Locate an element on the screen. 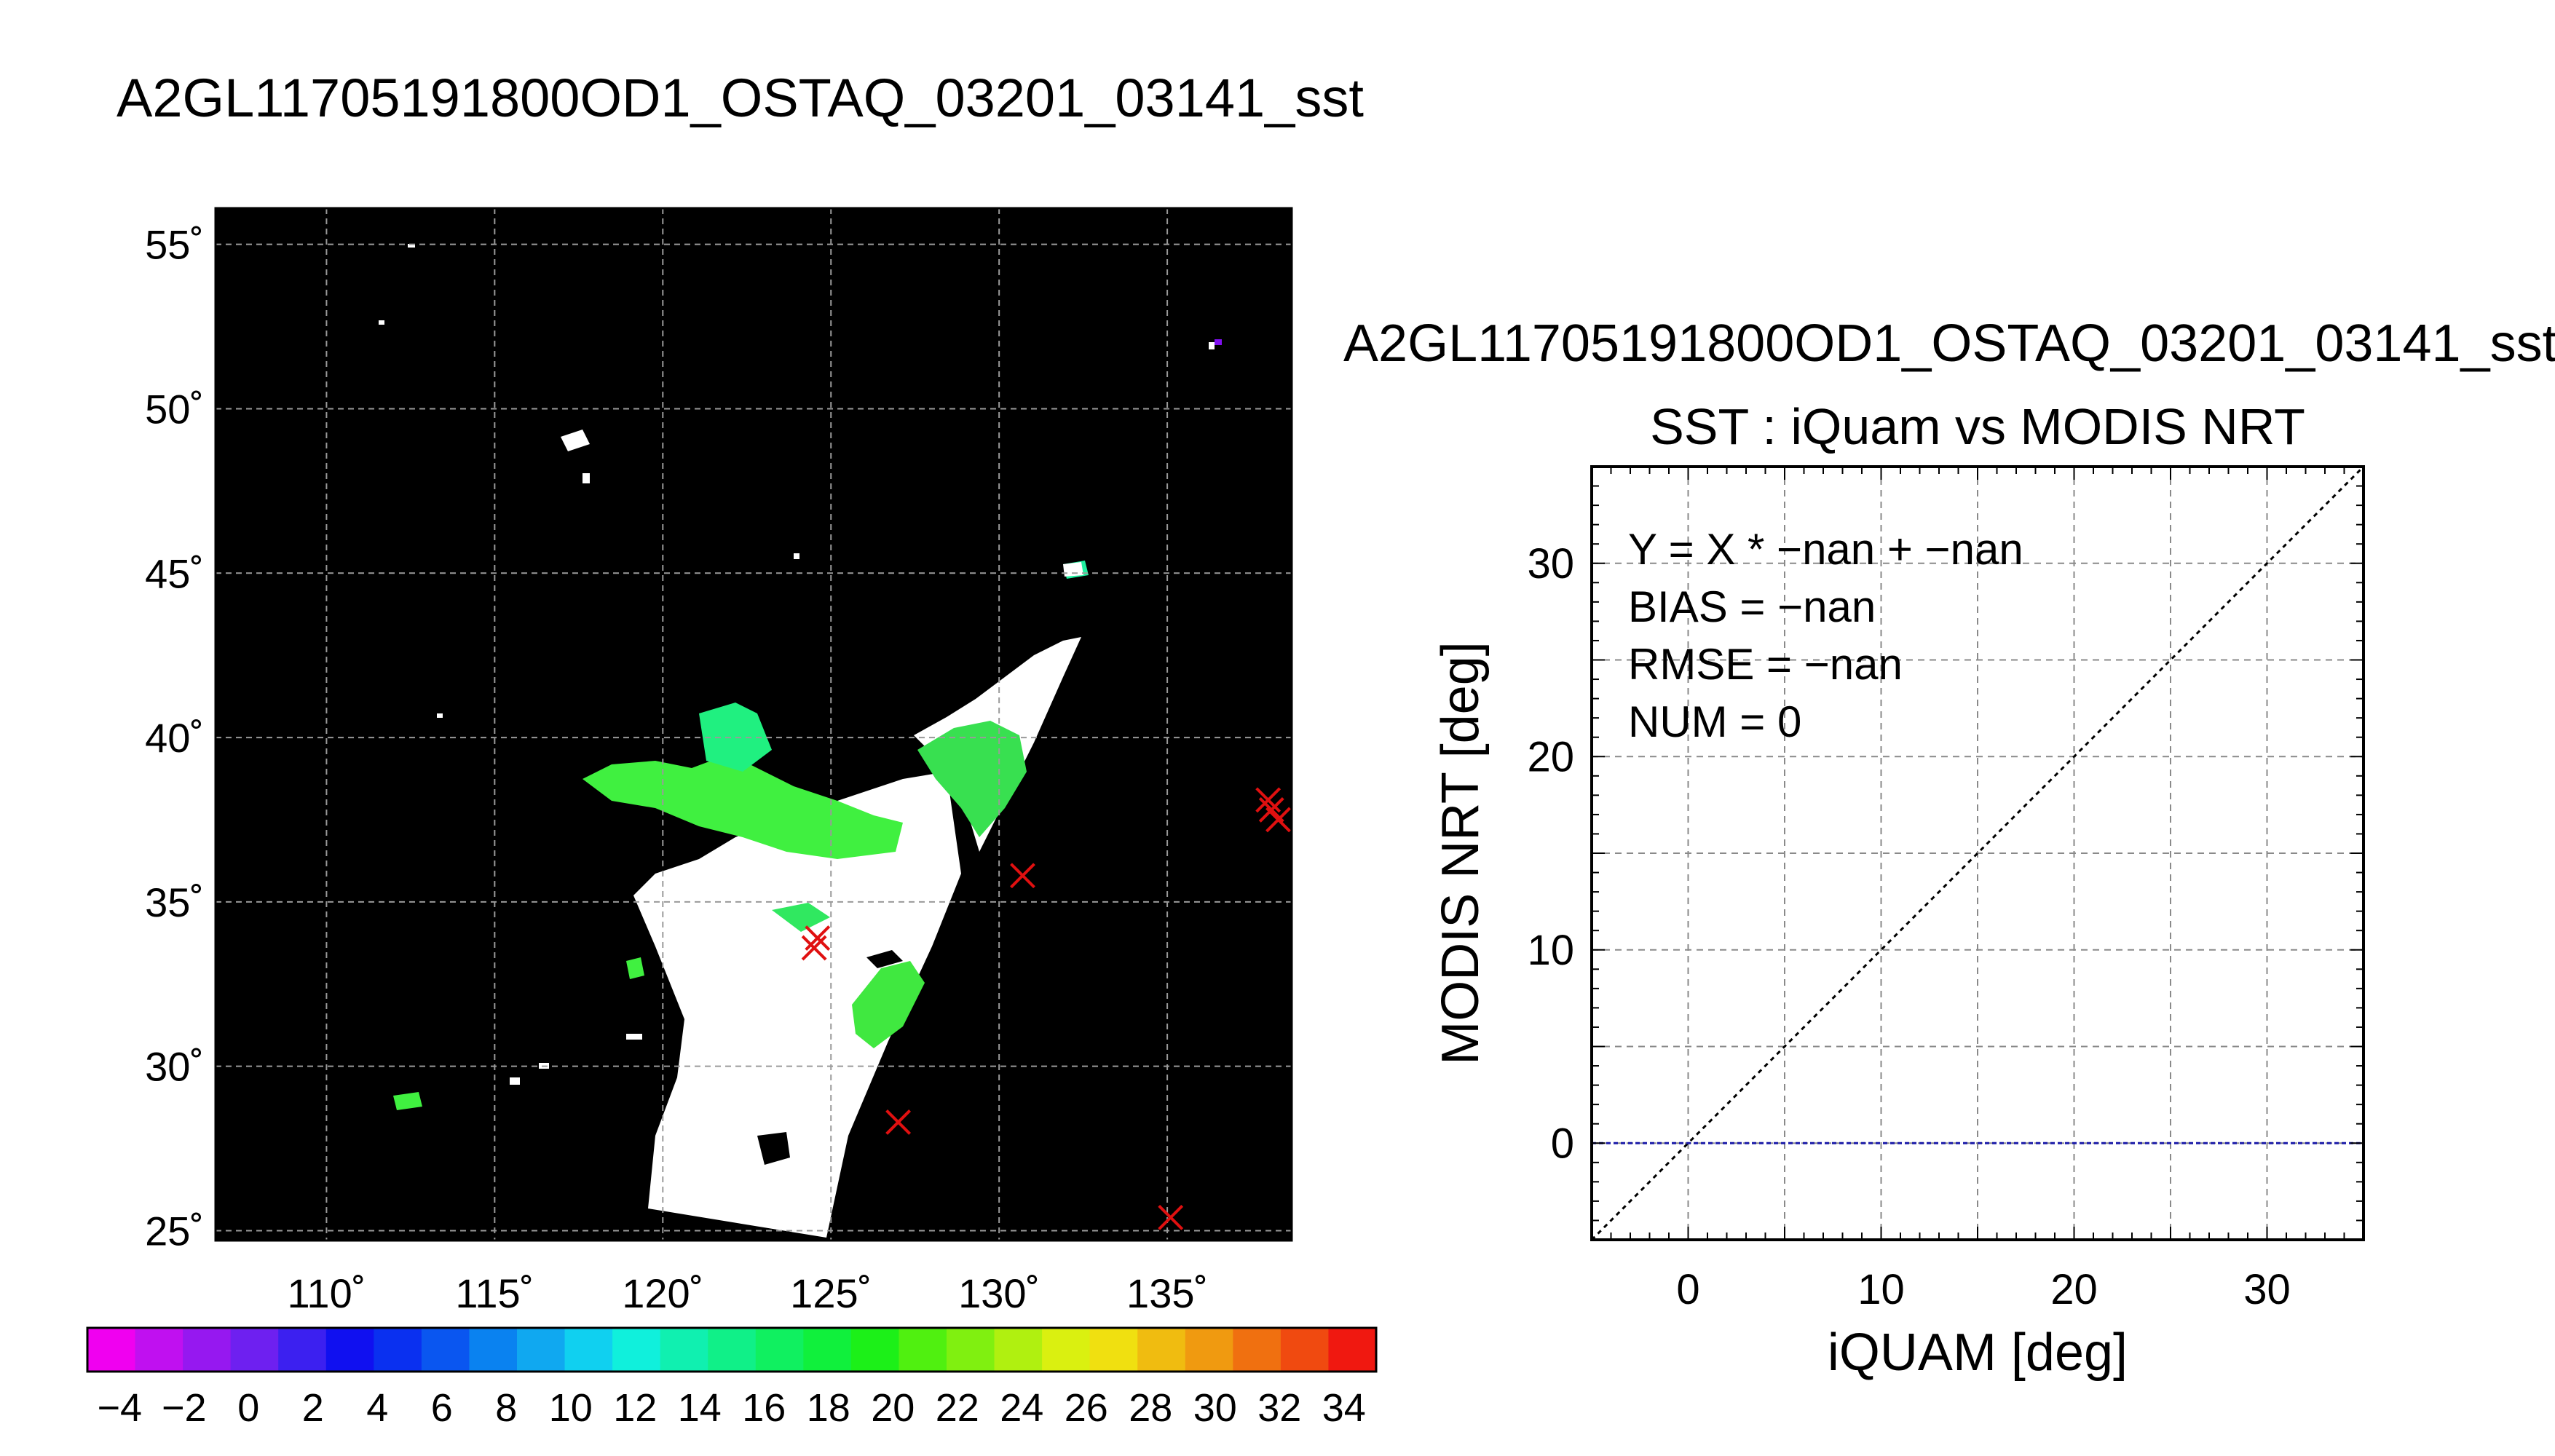 This screenshot has width=2555, height=1456. scatter-x-tick-label: 30 is located at coordinates (2267, 1289).